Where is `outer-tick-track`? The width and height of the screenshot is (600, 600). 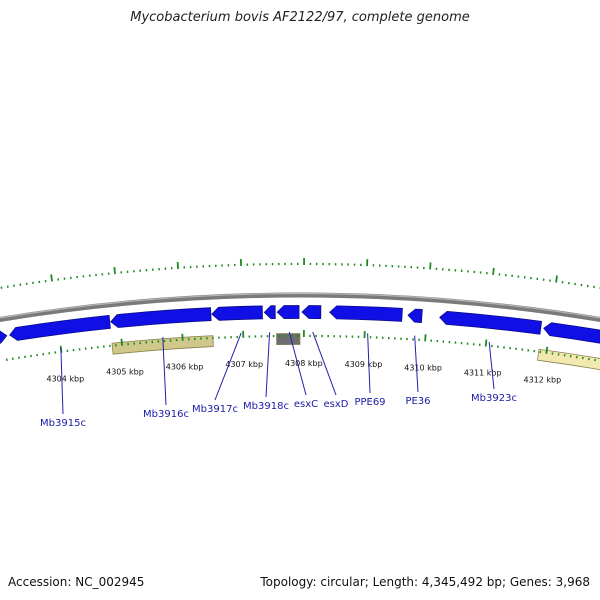
outer-tick-track is located at coordinates (300, 274).